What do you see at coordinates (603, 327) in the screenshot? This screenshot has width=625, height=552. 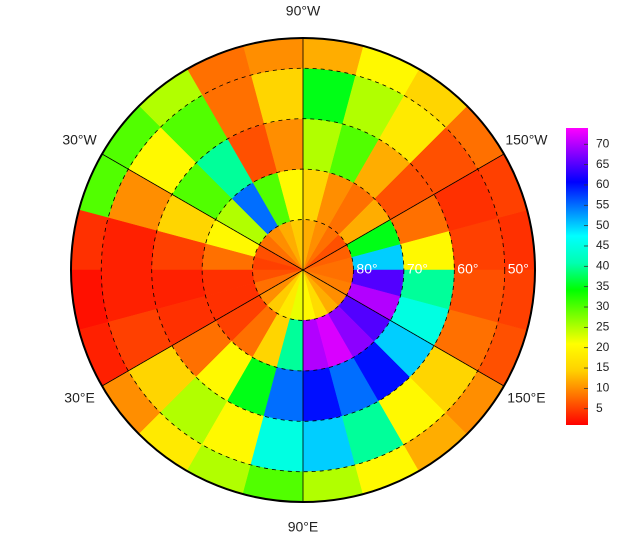 I see `colorbar-label: 25` at bounding box center [603, 327].